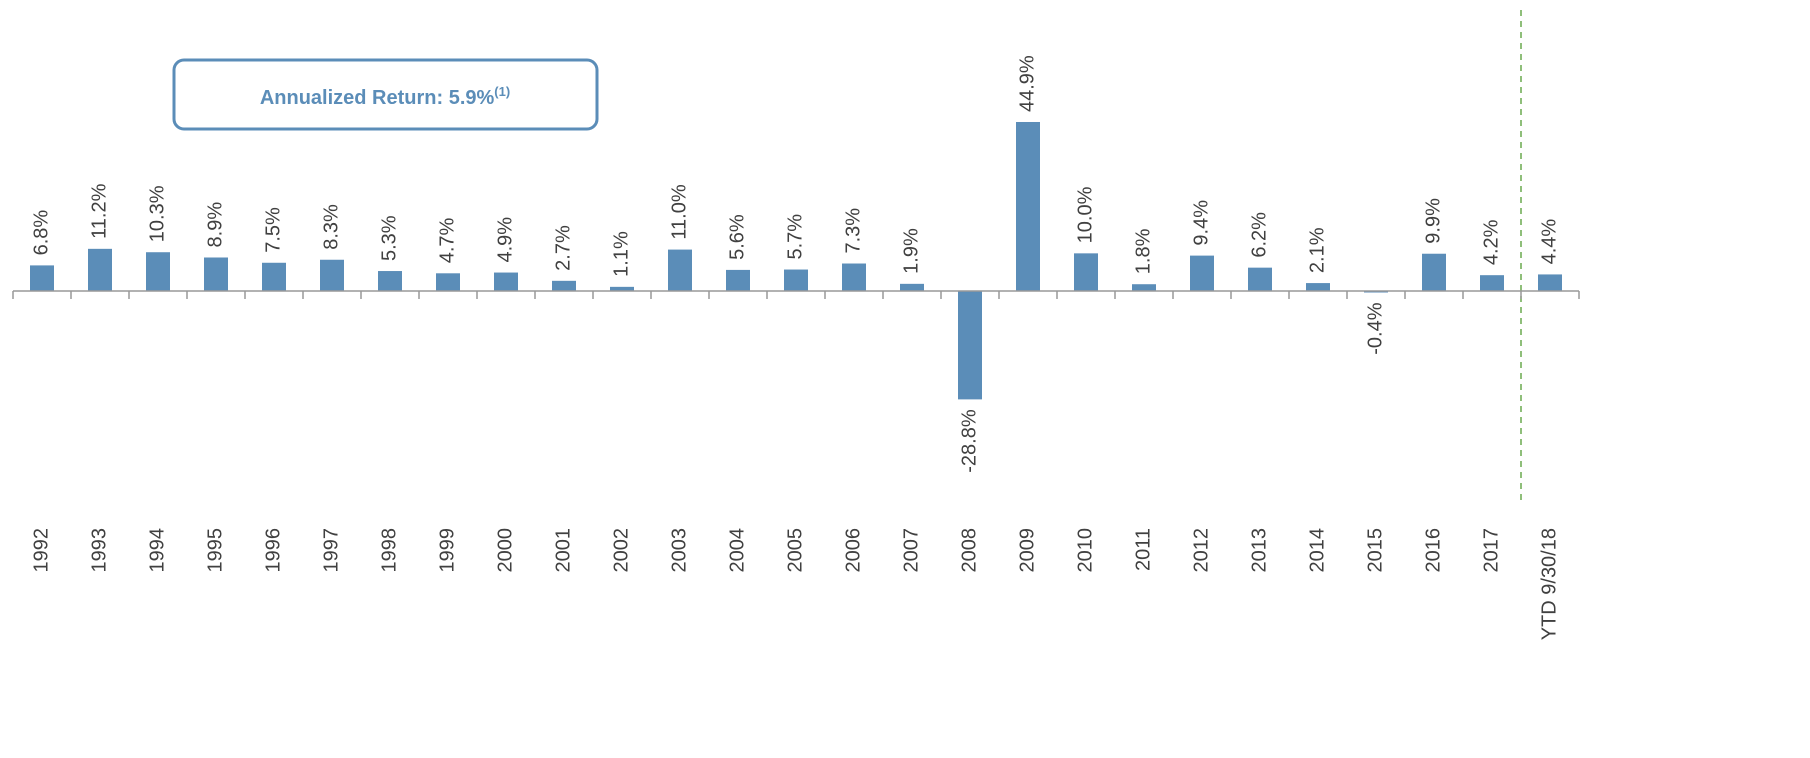  I want to click on value-label: -28.8%, so click(969, 441).